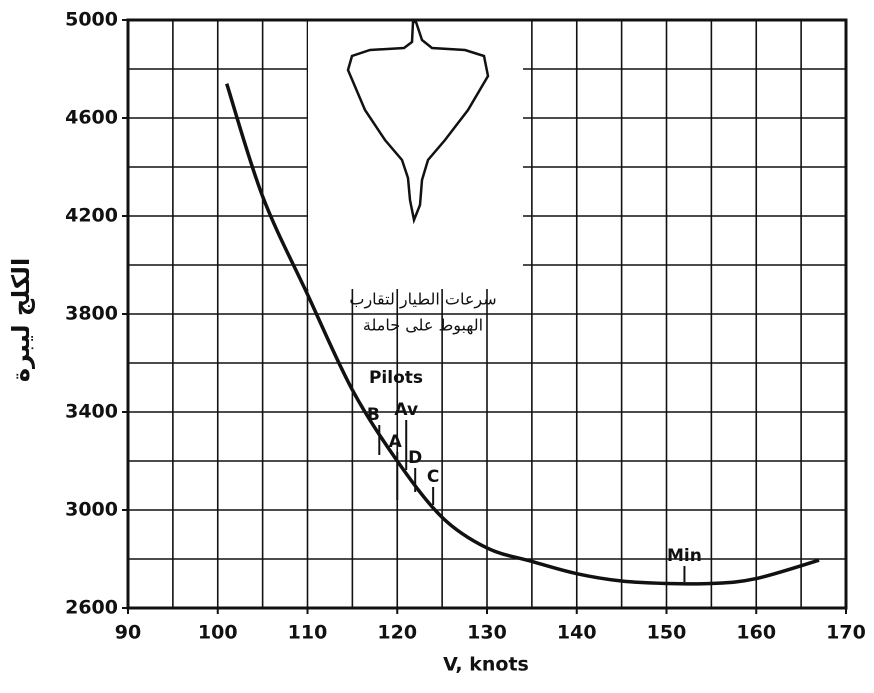 The image size is (874, 693). Describe the element at coordinates (418, 122) in the screenshot. I see `aircraft-silhouette` at that location.